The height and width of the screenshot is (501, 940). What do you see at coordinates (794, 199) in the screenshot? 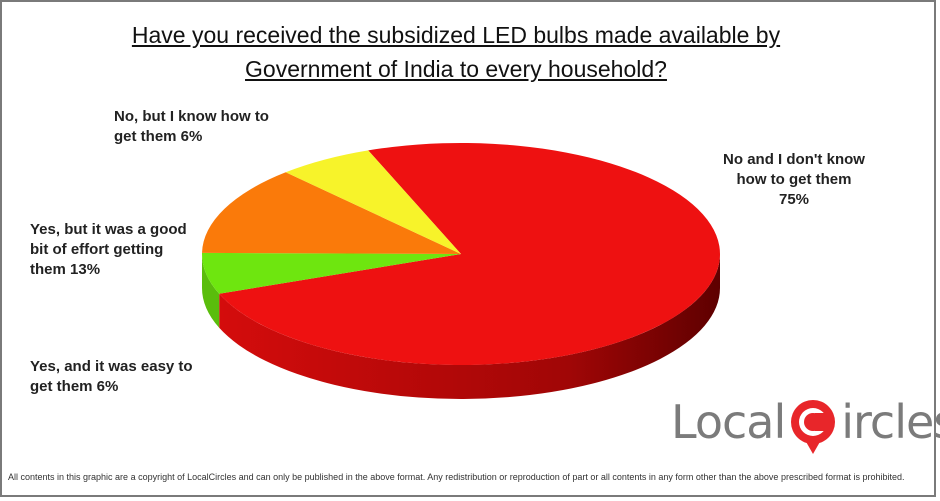
I see `slice-label-line: 75%` at bounding box center [794, 199].